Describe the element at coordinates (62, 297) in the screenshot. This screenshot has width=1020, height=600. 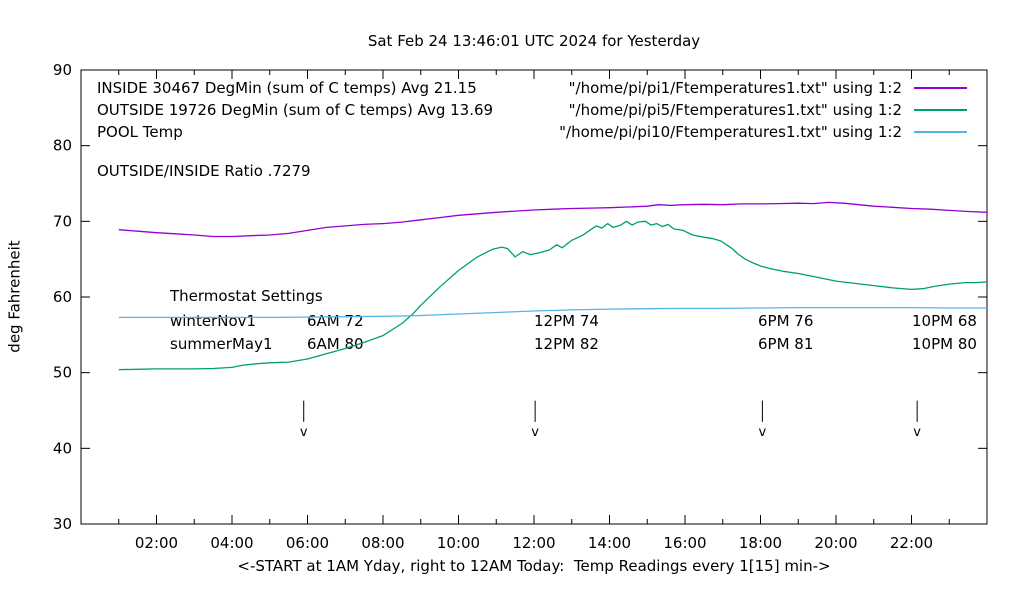
I see `y-tick-label: 60` at that location.